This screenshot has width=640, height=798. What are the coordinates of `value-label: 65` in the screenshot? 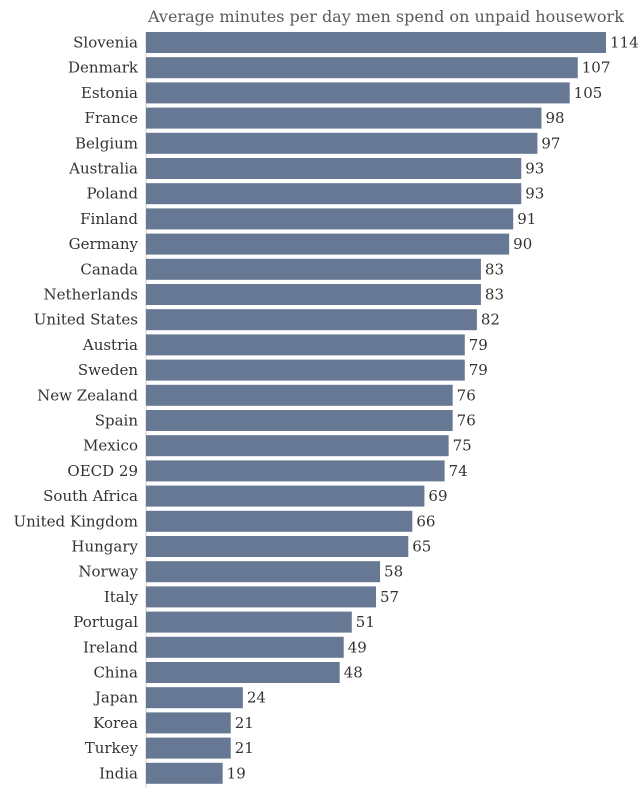 It's located at (421, 547).